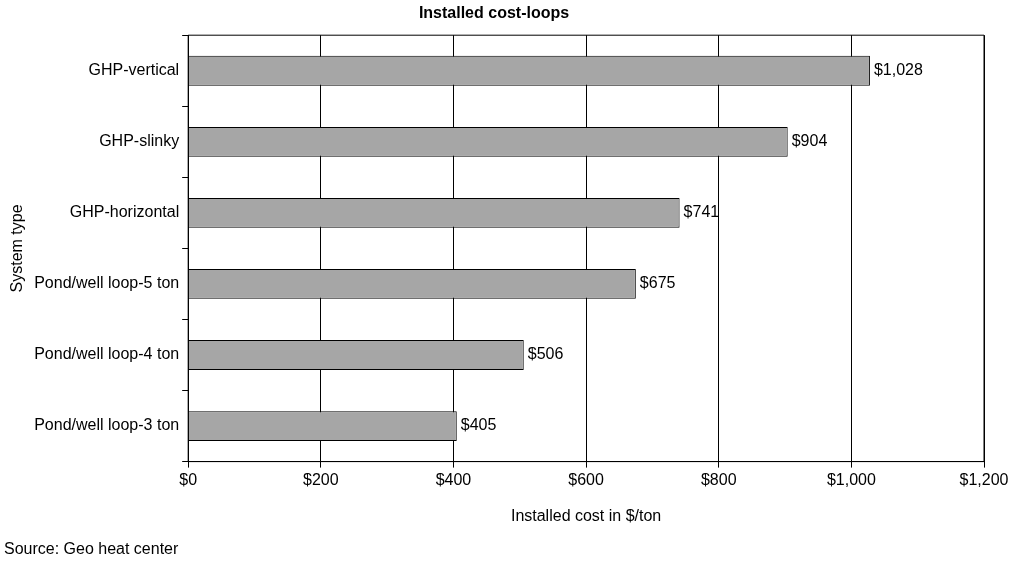  I want to click on data-label: $1,028, so click(898, 70).